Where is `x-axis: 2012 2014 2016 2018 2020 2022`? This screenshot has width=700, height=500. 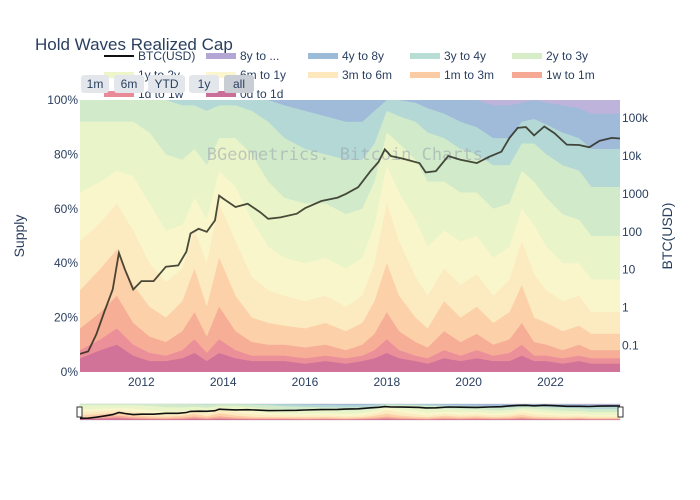
x-axis: 2012 2014 2016 2018 2020 2022 is located at coordinates (346, 382).